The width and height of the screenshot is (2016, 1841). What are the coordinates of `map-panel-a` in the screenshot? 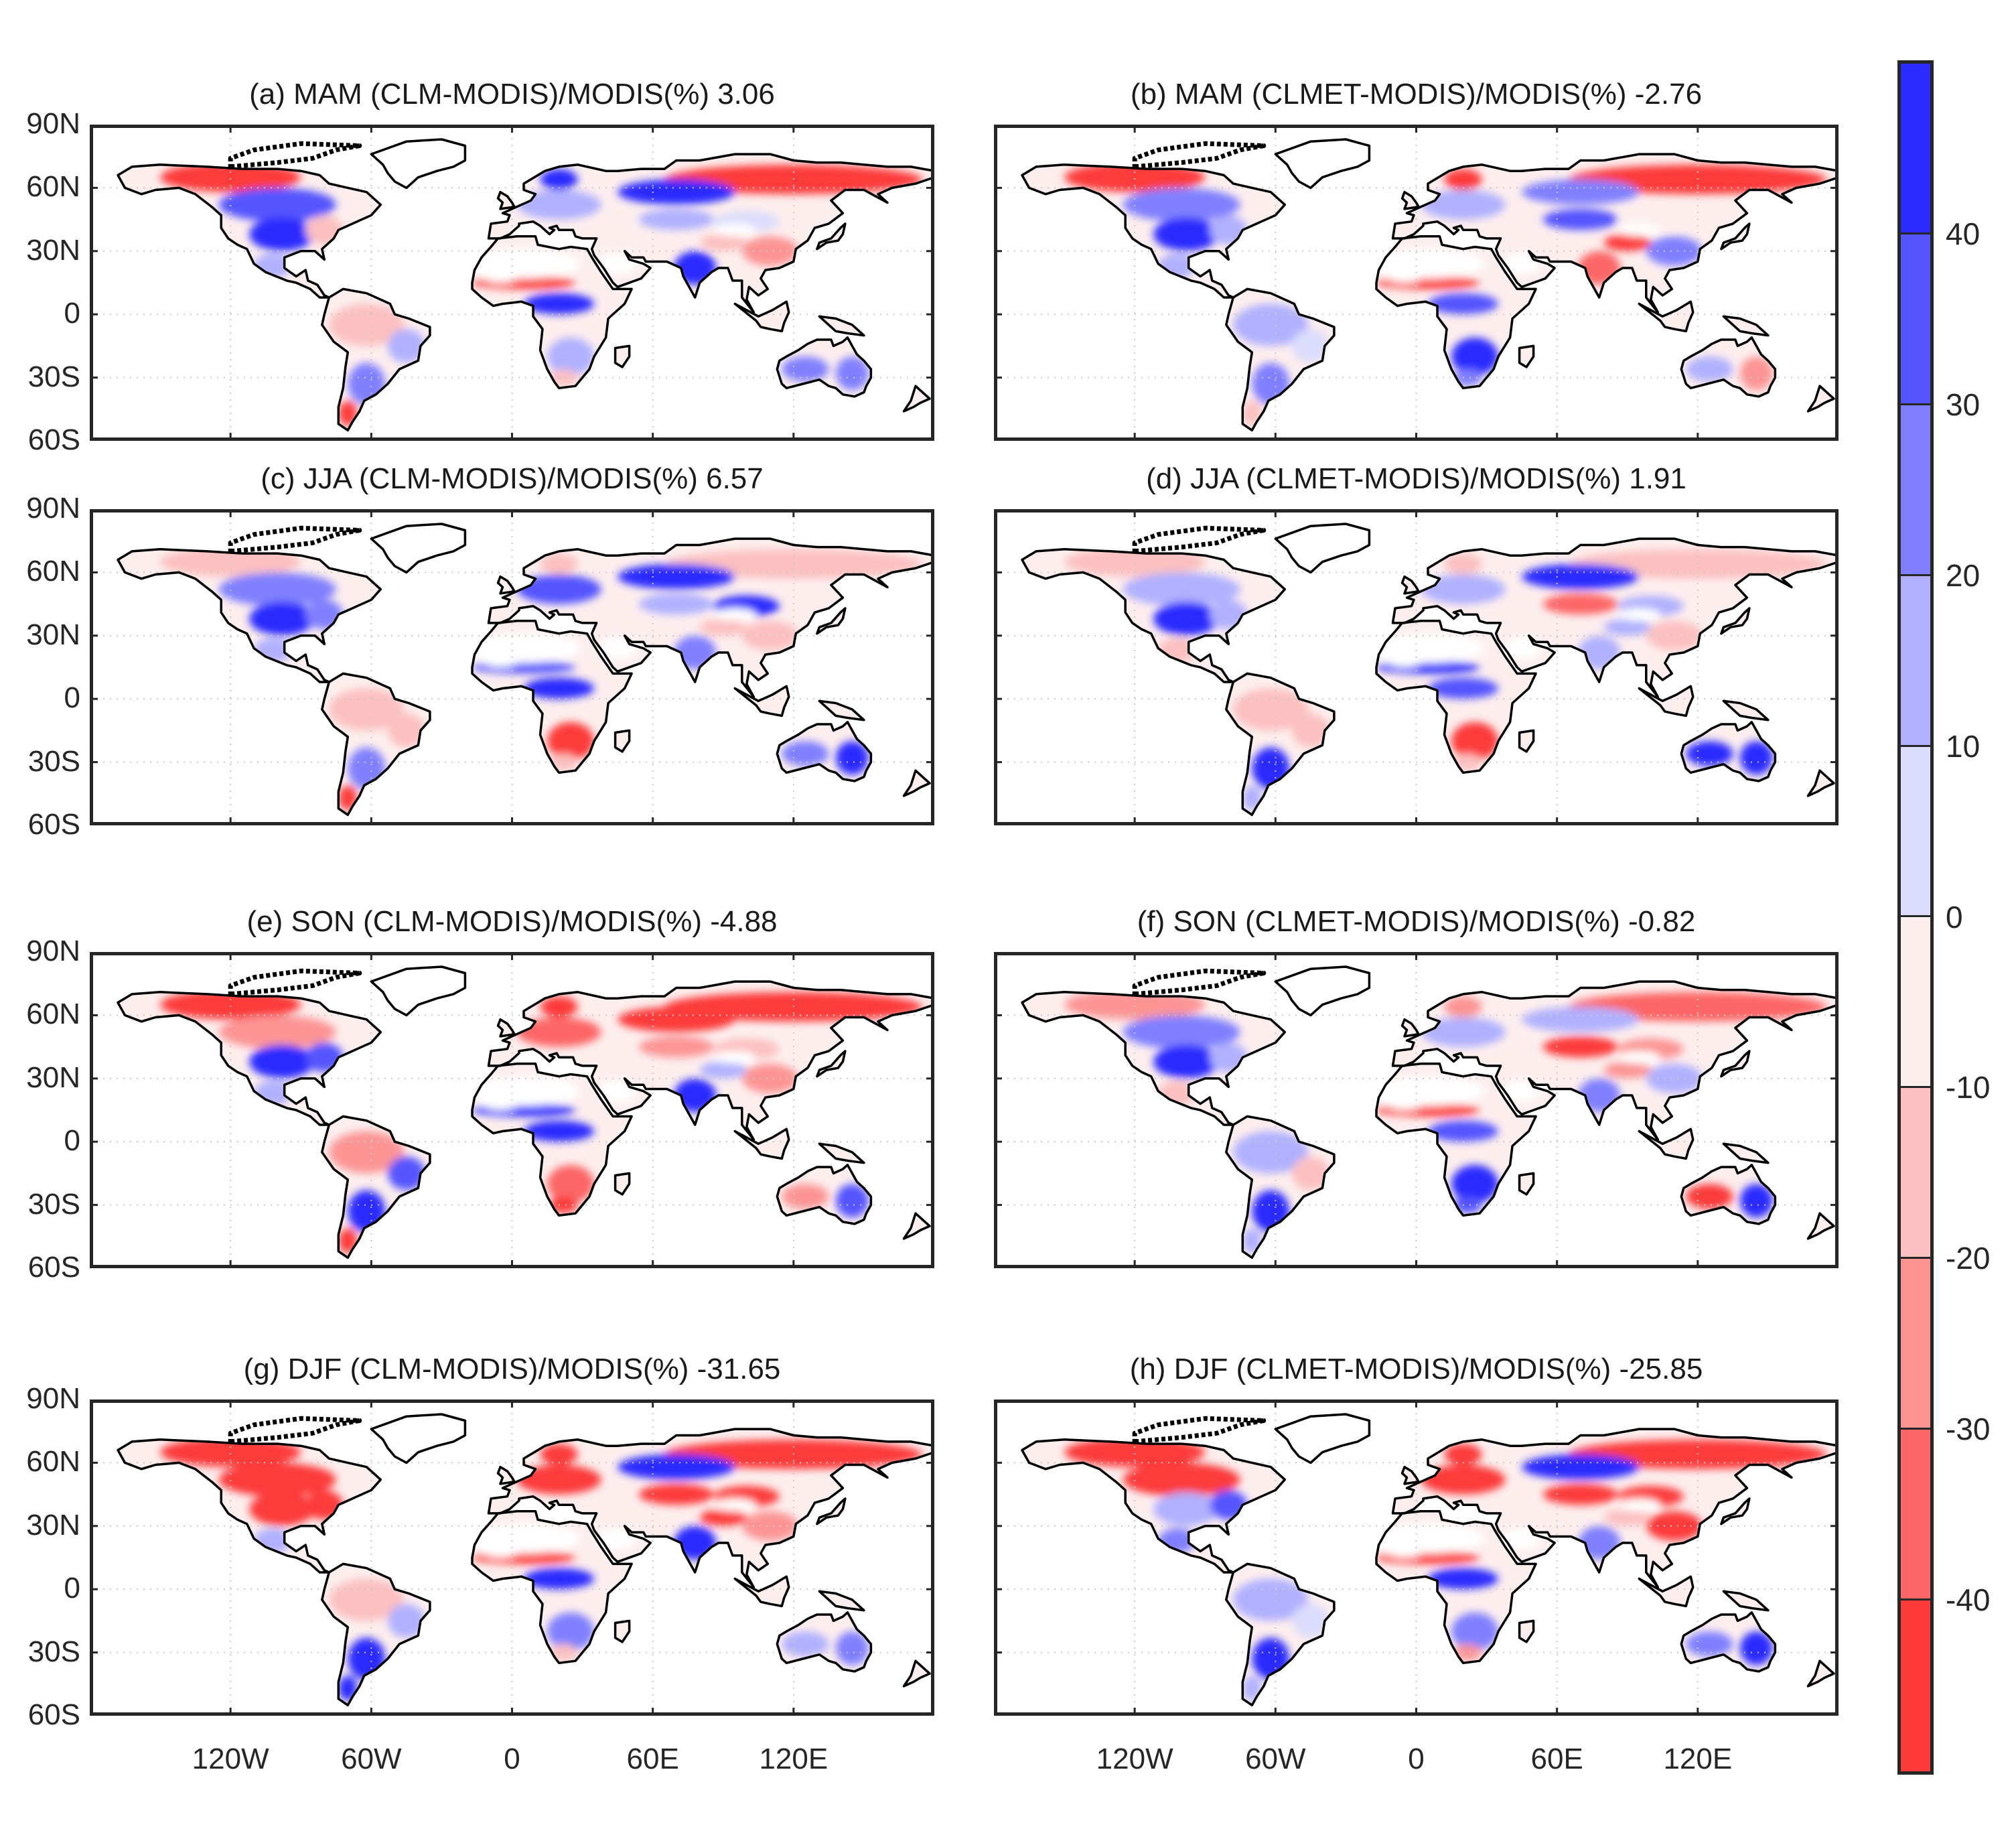 It's located at (512, 283).